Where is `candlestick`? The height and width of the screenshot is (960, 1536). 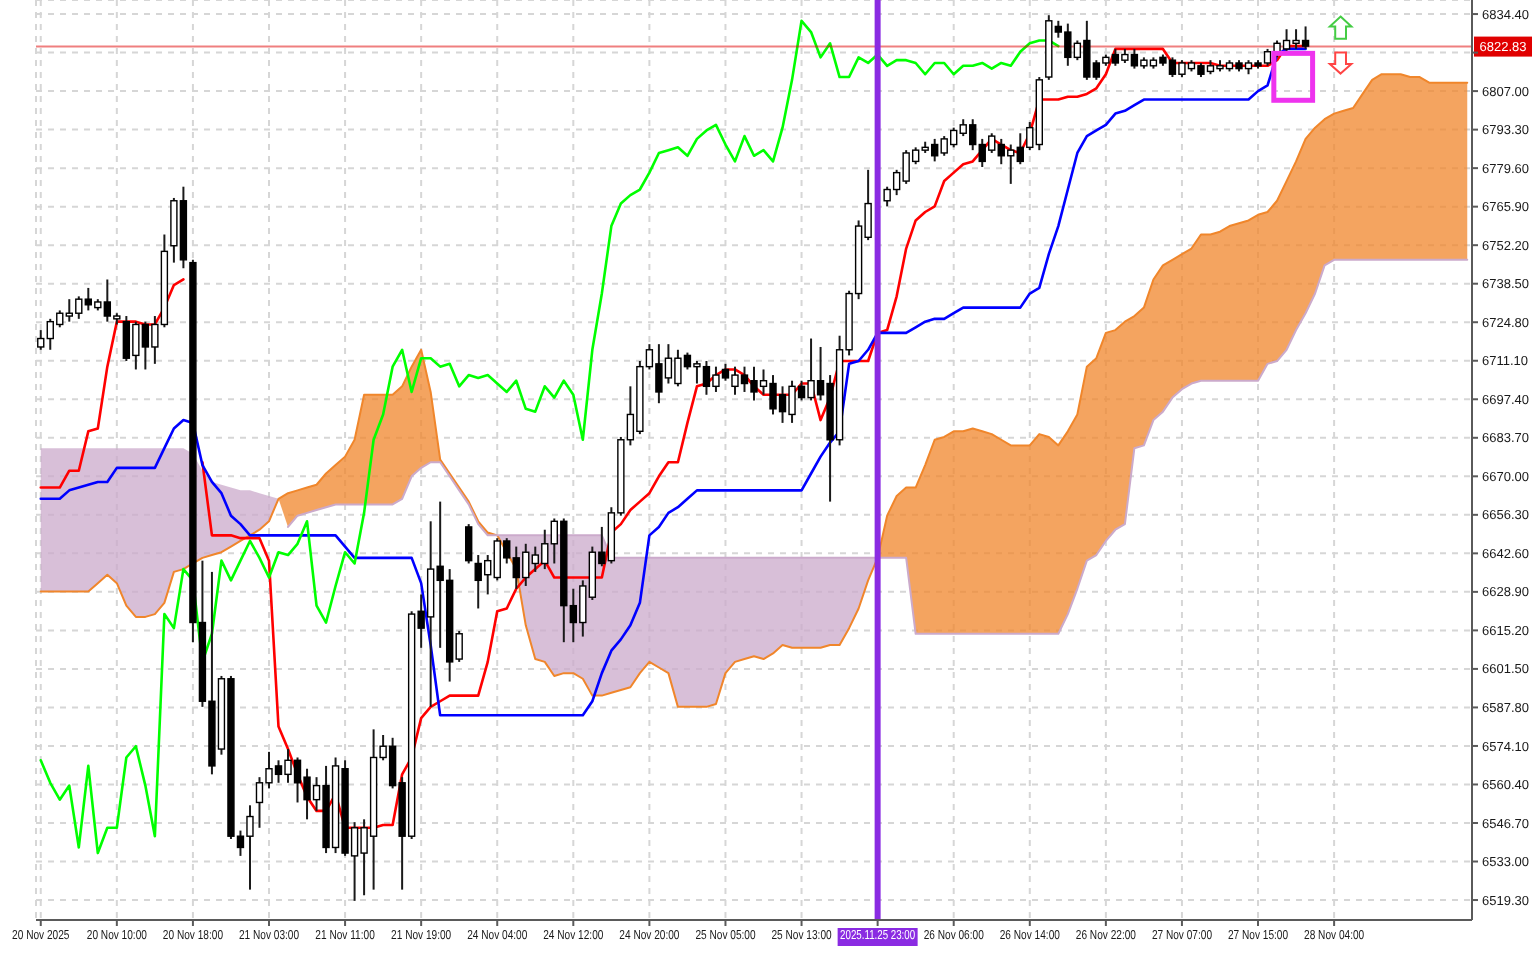
candlestick is located at coordinates (469, 544).